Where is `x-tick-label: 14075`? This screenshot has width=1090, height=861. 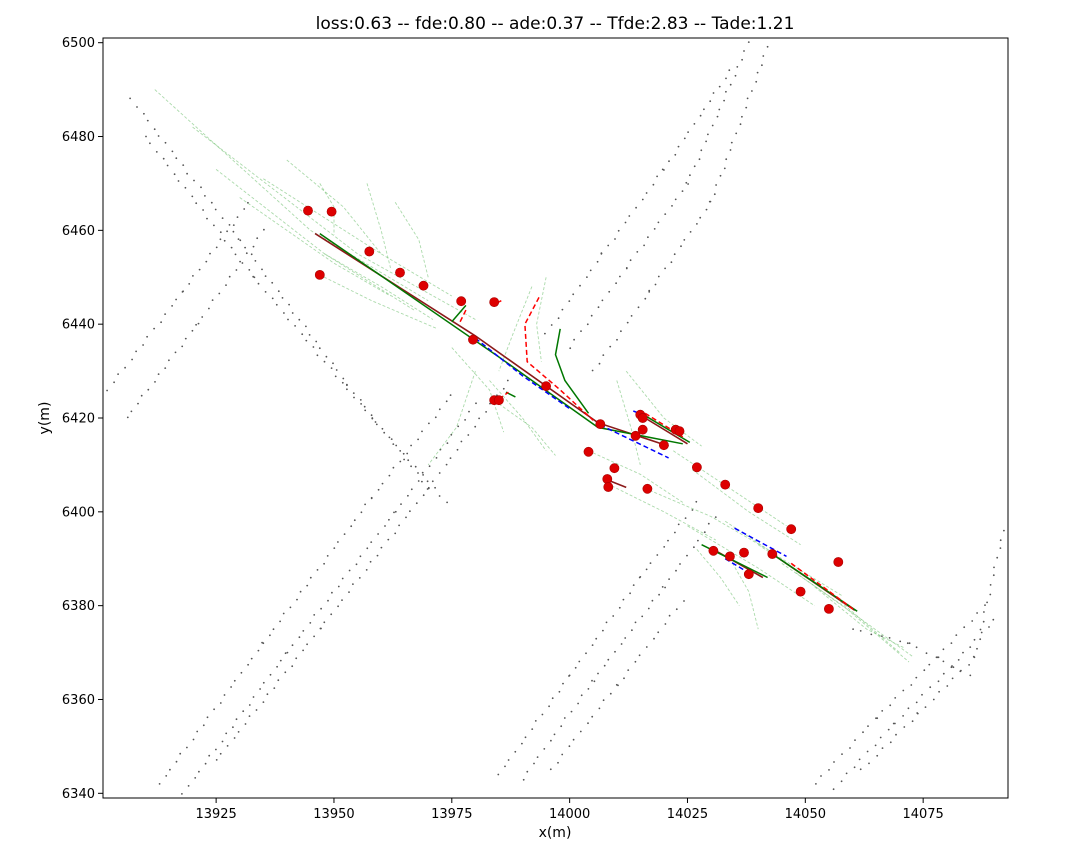 x-tick-label: 14075 is located at coordinates (922, 814).